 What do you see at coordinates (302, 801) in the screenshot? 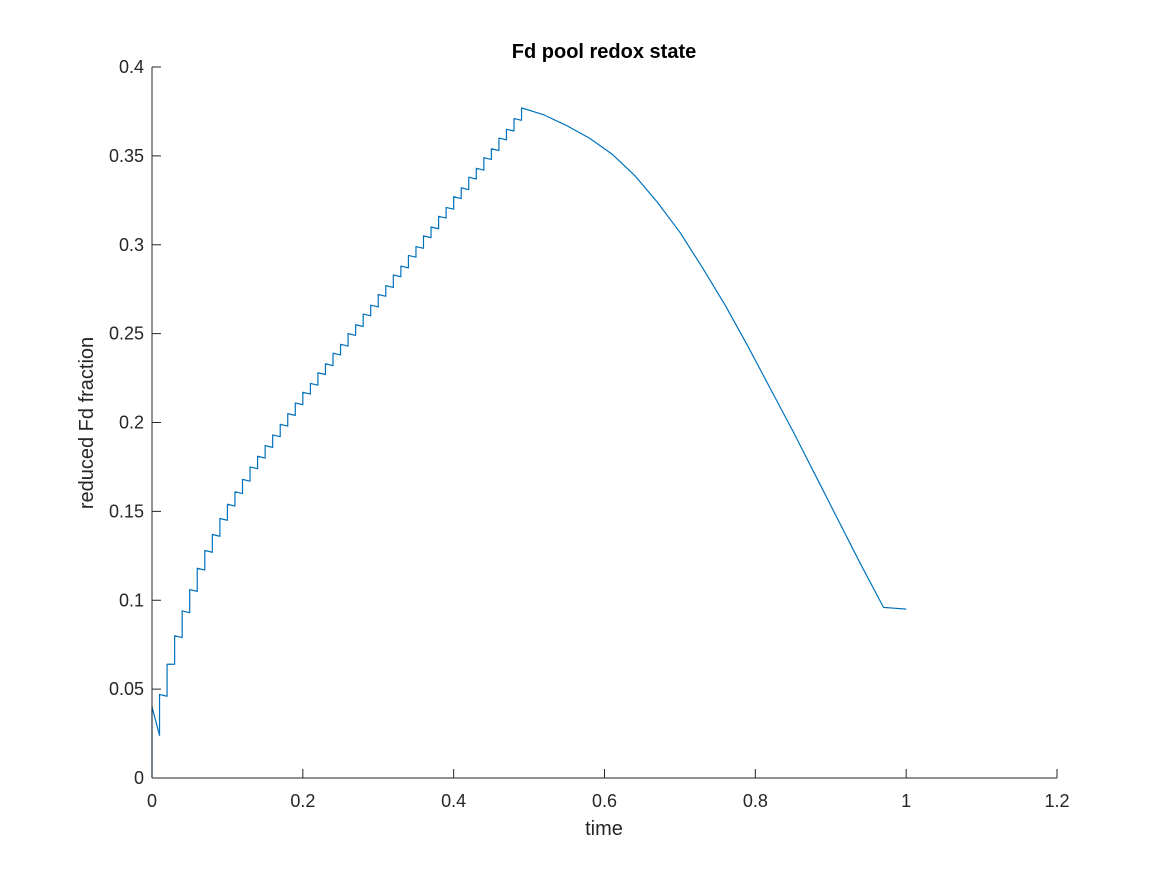
I see `x-tick-label: 0.2` at bounding box center [302, 801].